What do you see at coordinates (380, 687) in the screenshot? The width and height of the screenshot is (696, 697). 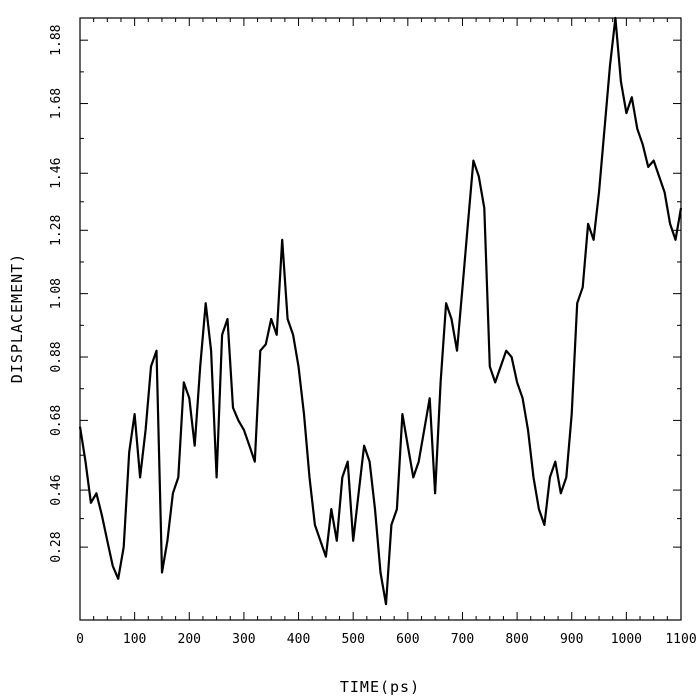 I see `x-axis-title: TIME(ps)` at bounding box center [380, 687].